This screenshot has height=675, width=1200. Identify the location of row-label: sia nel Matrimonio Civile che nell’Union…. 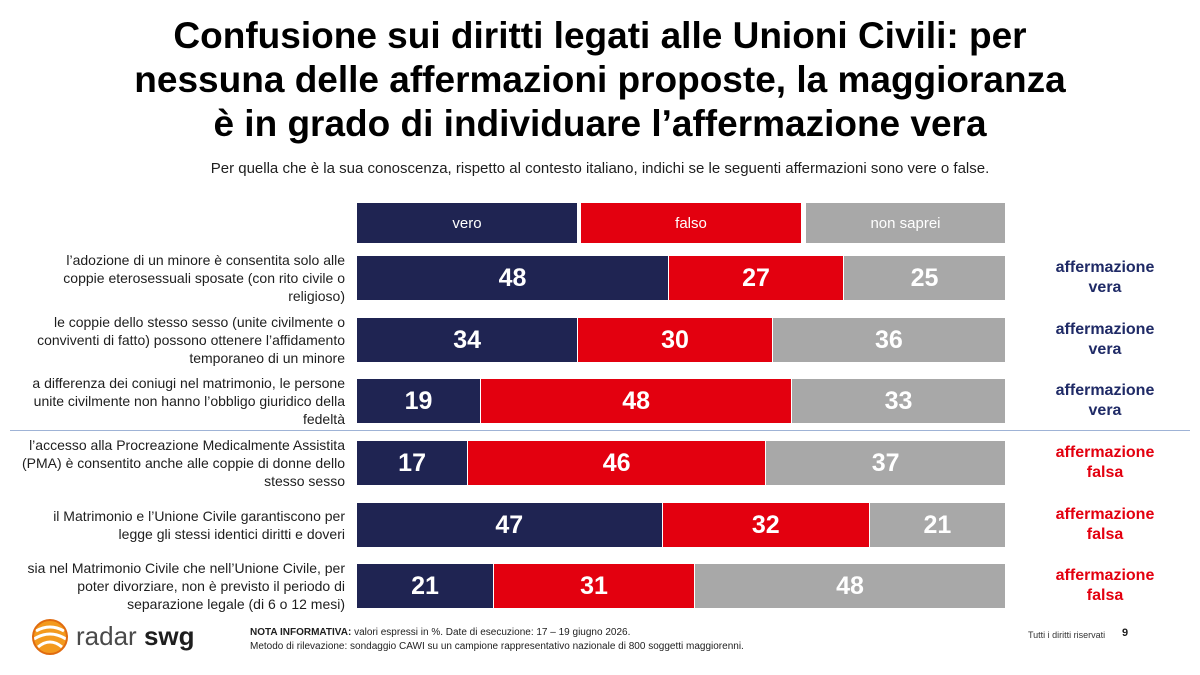
(186, 586).